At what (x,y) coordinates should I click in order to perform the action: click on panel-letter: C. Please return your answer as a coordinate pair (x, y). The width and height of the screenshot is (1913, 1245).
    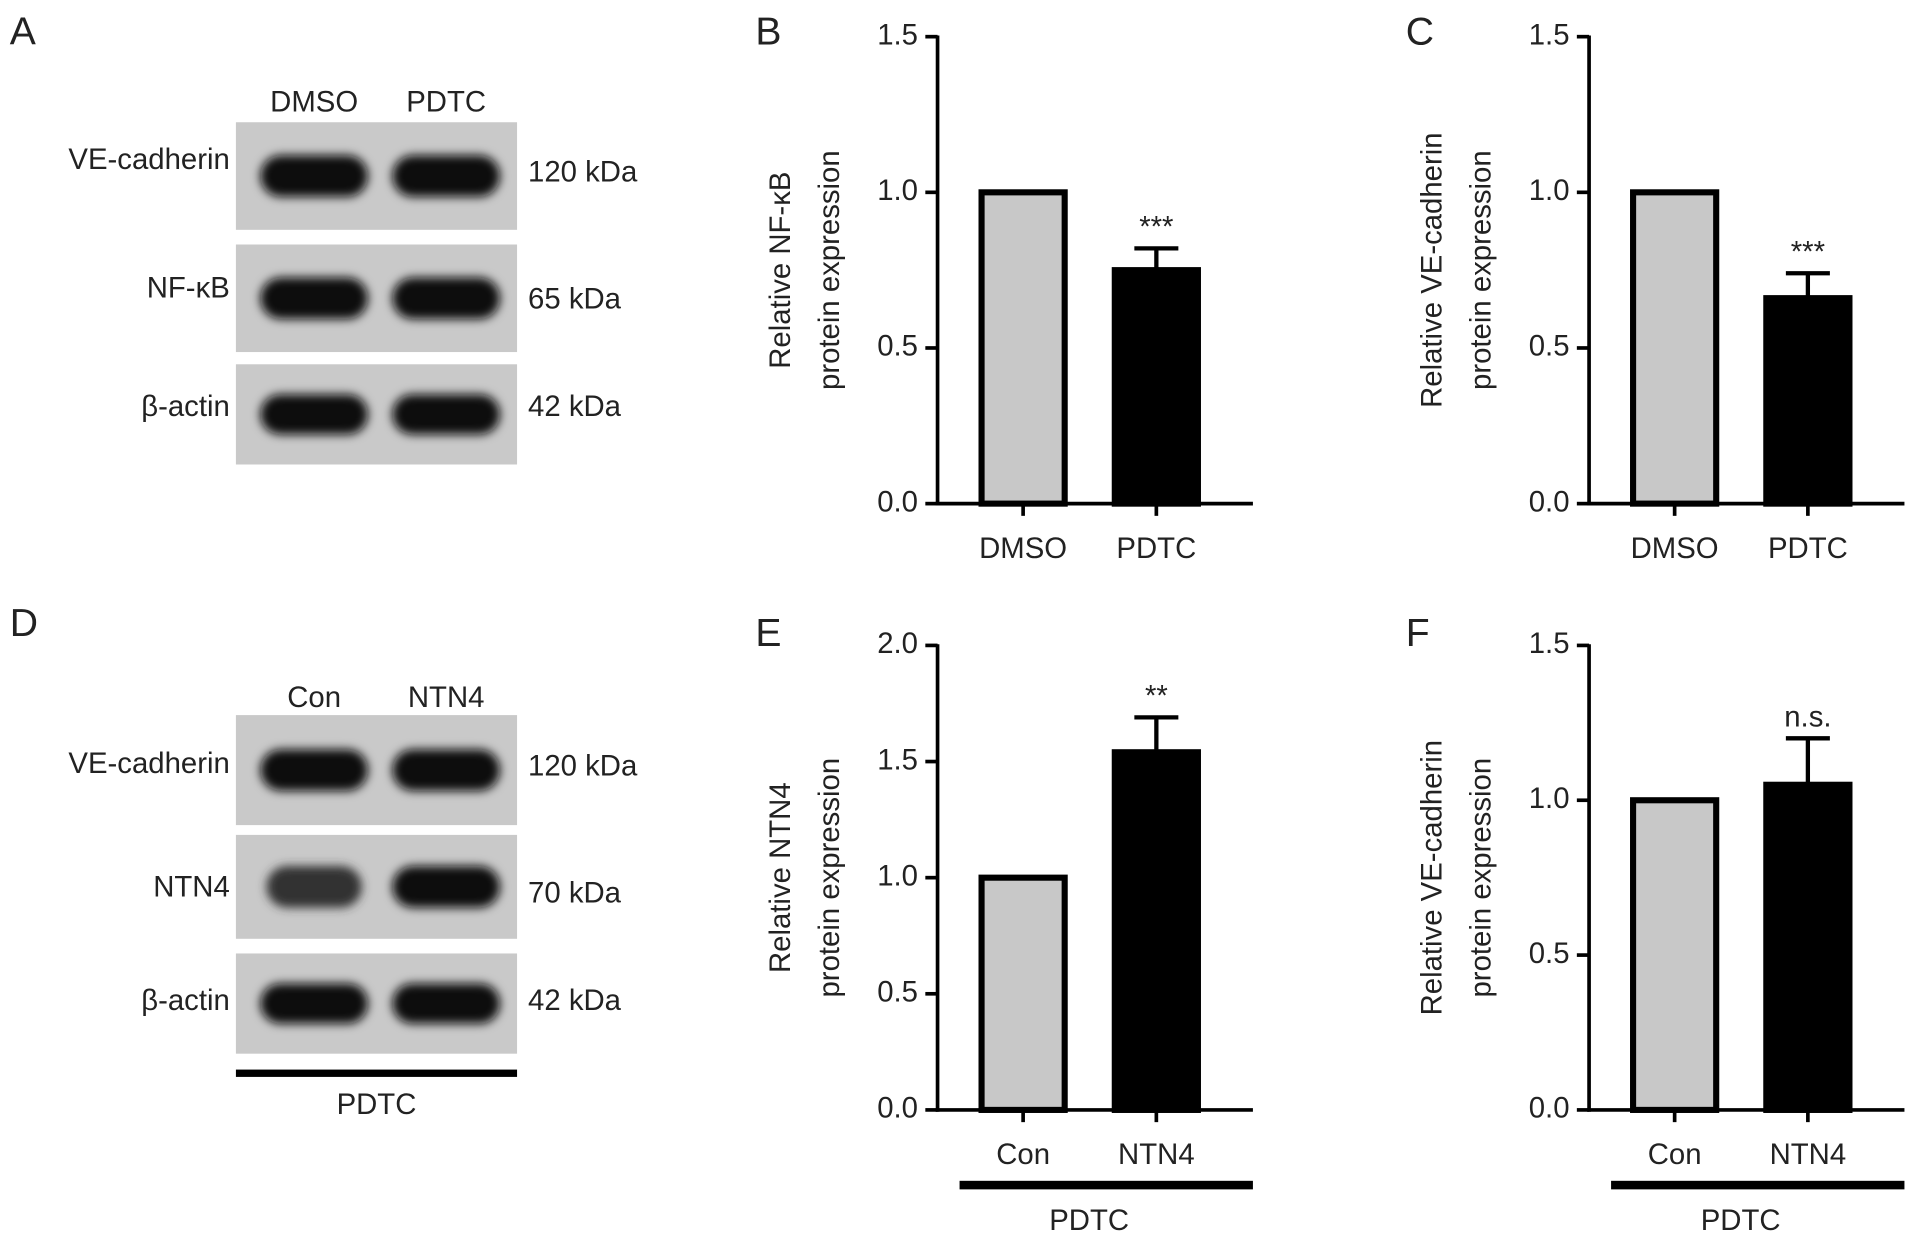
    Looking at the image, I should click on (1420, 32).